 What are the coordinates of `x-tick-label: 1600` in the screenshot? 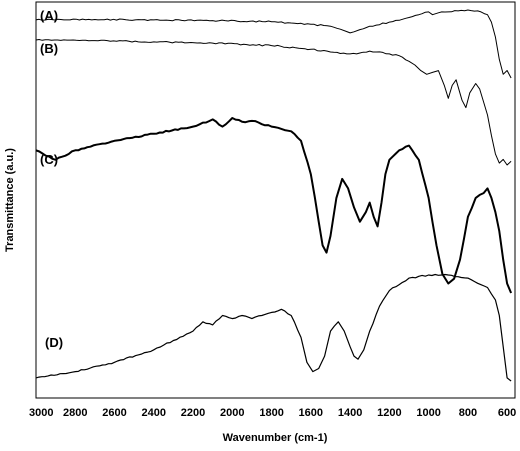 It's located at (311, 413).